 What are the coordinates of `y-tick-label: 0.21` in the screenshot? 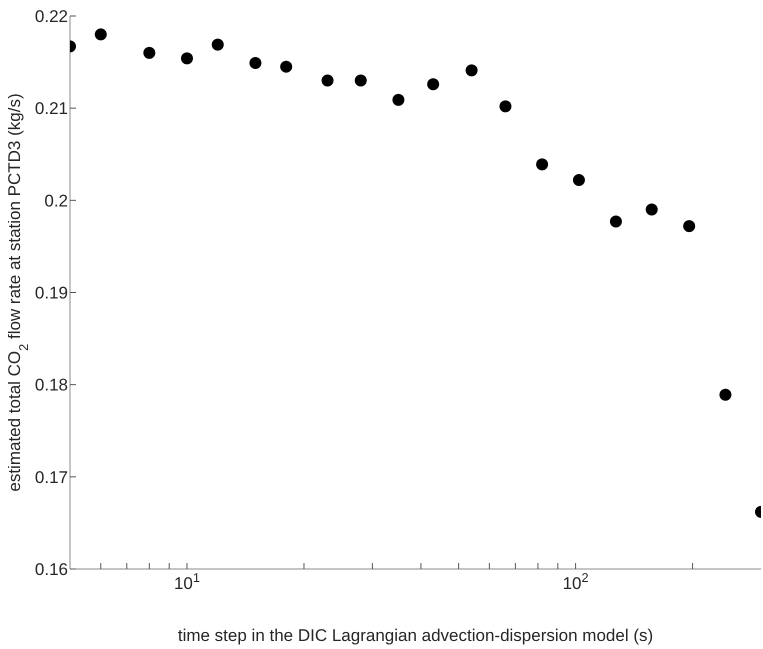 It's located at (51, 108).